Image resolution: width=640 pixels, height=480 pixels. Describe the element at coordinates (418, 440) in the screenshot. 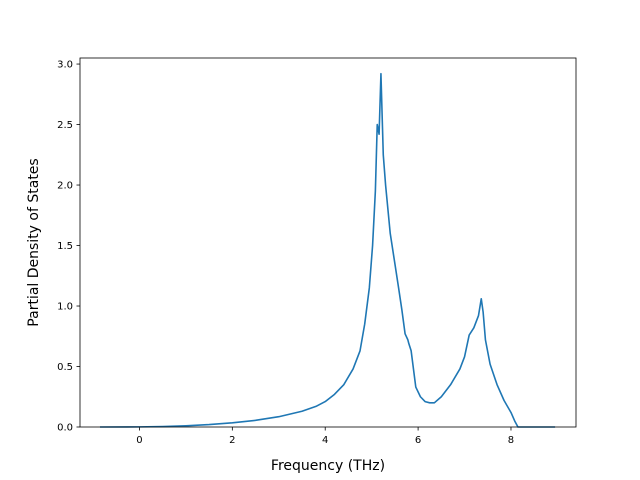

I see `x-tick-label: 6` at that location.